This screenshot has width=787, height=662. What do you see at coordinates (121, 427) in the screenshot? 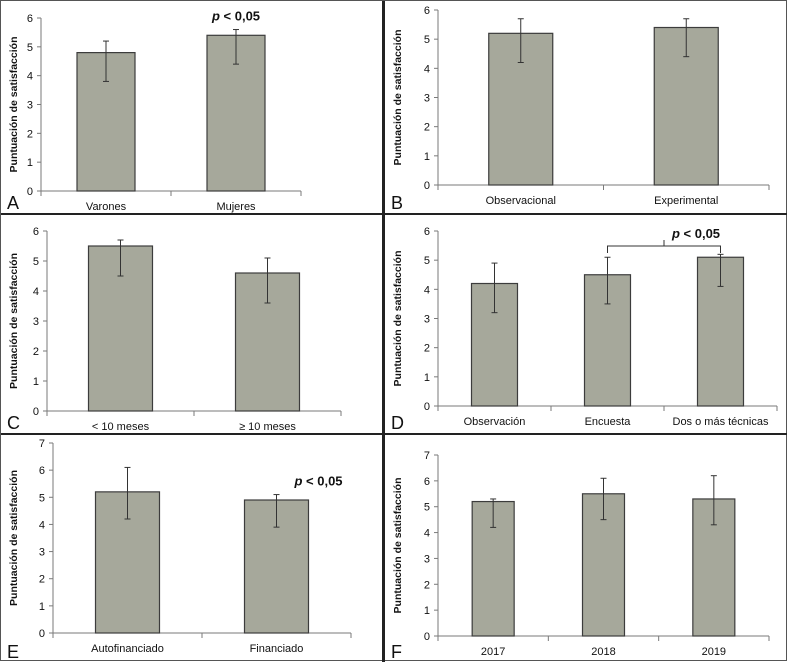
I see `category-label: < 10 meses` at bounding box center [121, 427].